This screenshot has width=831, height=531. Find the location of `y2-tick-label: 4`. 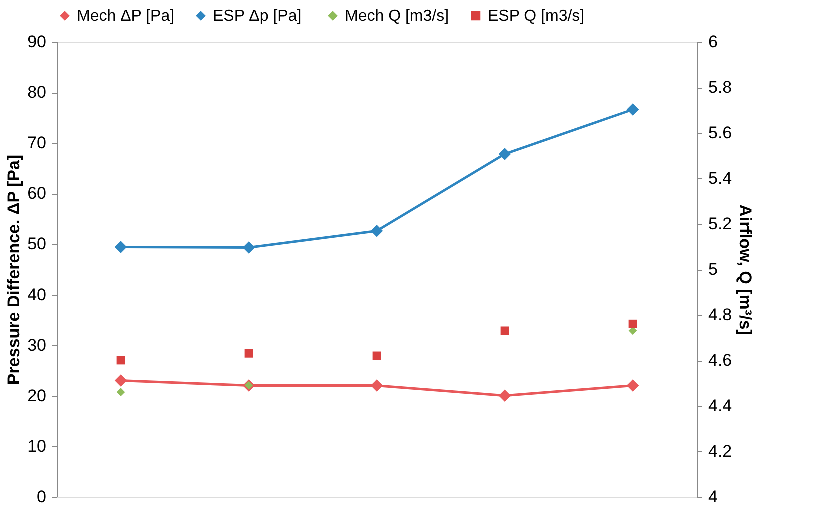

y2-tick-label: 4 is located at coordinates (713, 497).